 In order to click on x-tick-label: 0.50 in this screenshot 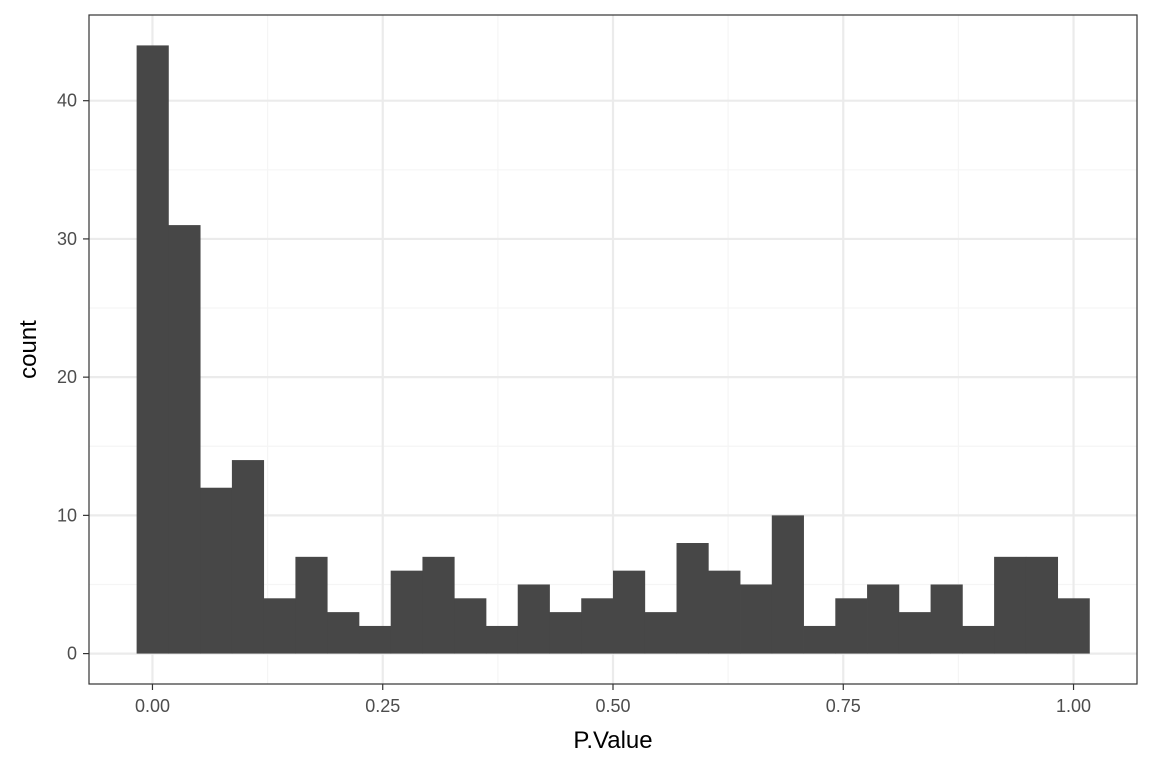, I will do `click(612, 706)`.